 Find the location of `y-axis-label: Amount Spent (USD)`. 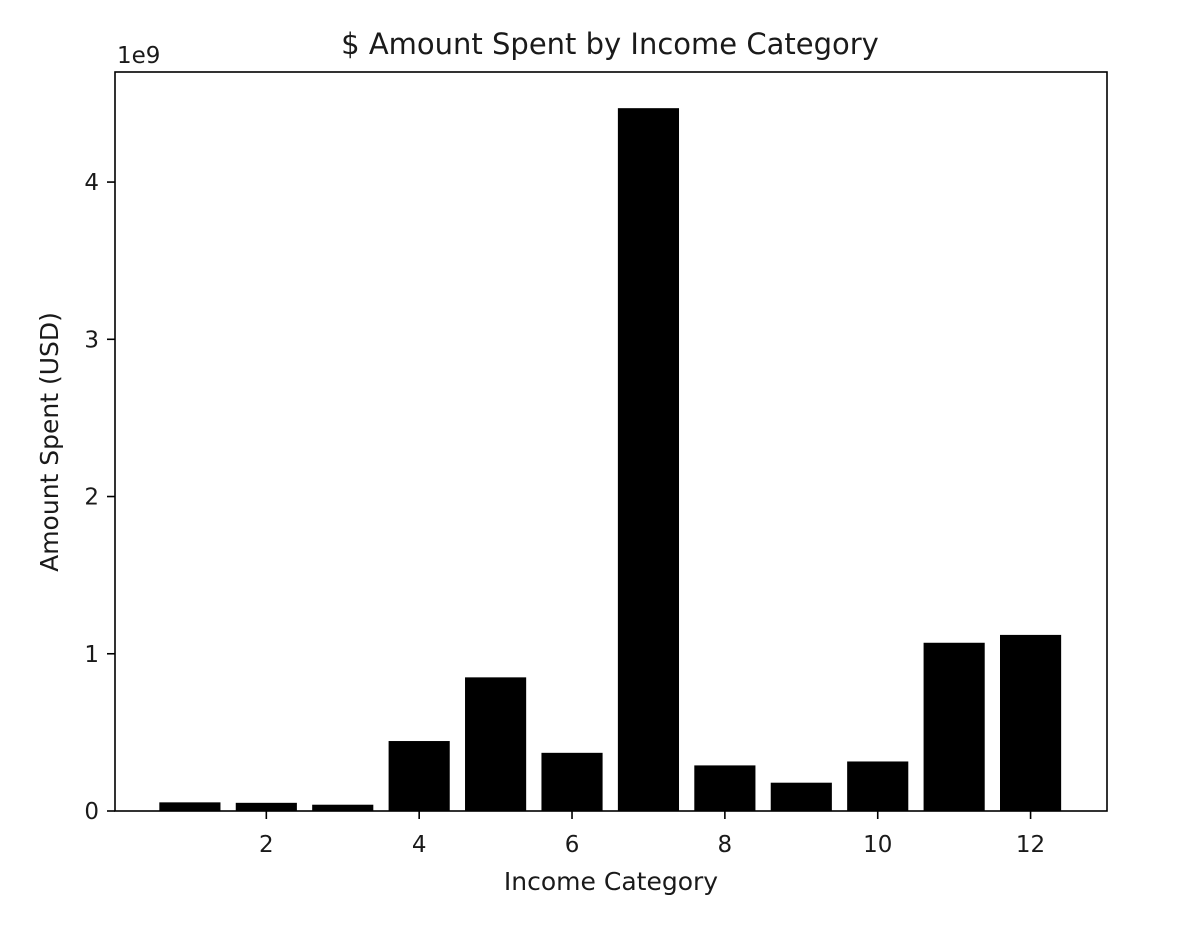

y-axis-label: Amount Spent (USD) is located at coordinates (49, 442).